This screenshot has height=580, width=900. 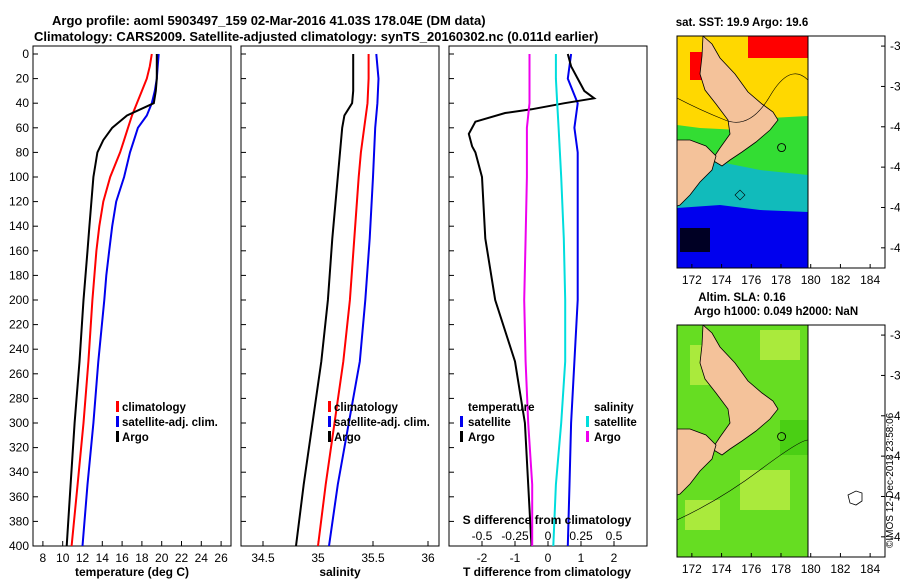 What do you see at coordinates (318, 558) in the screenshot?
I see `x-tick-label: 35` at bounding box center [318, 558].